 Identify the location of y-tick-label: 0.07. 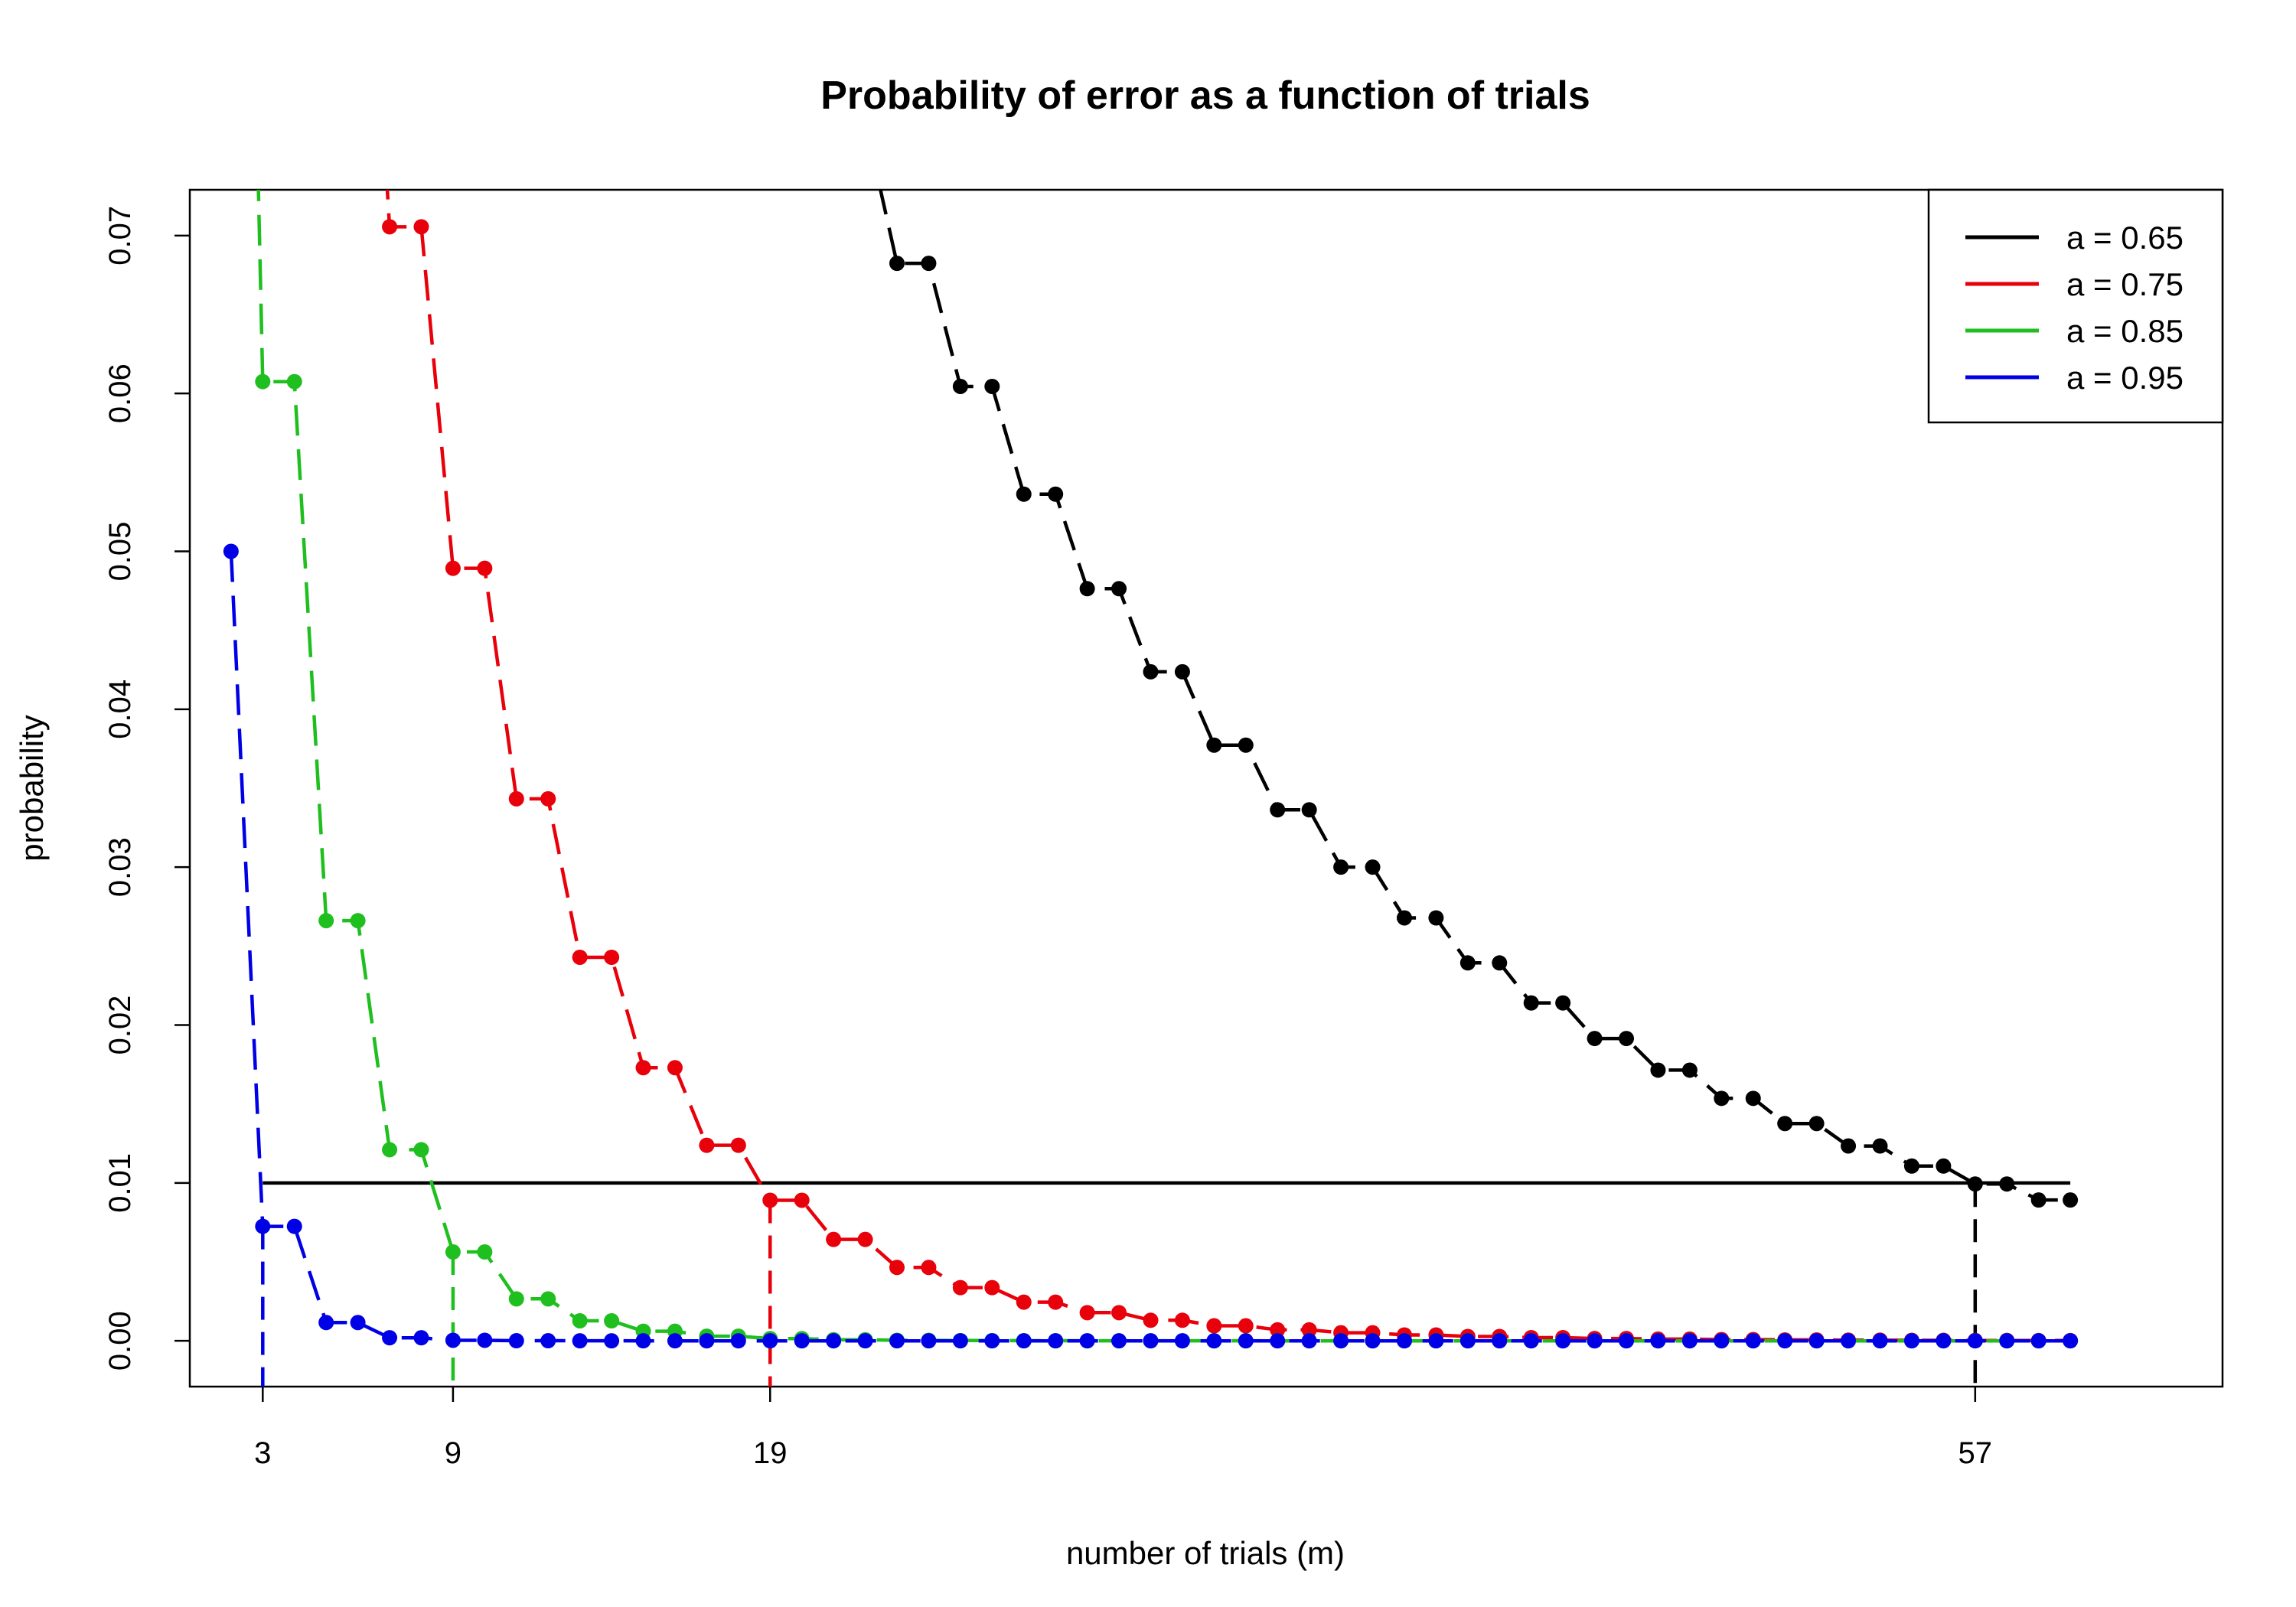
(120, 236).